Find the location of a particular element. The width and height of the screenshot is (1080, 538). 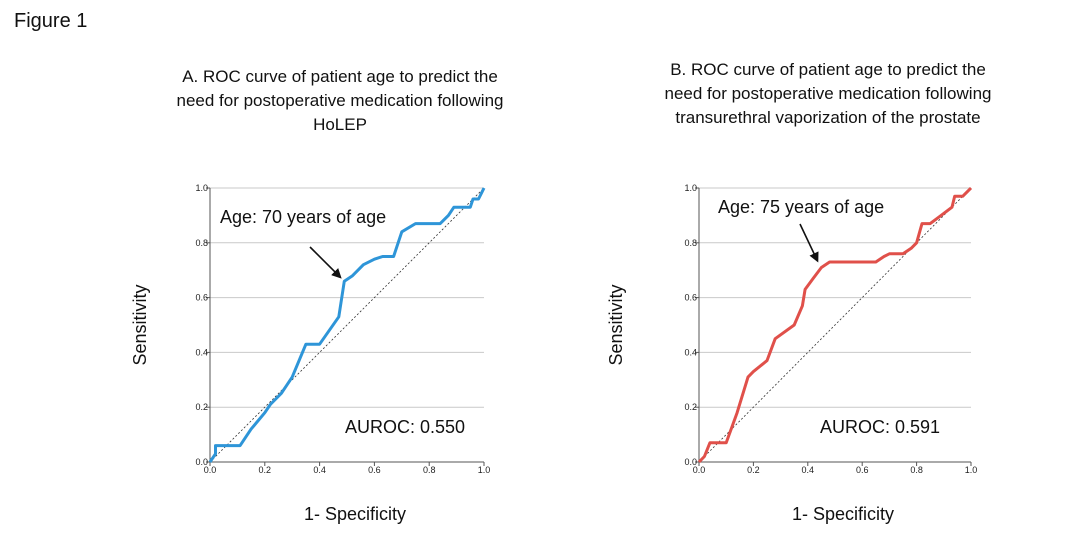

auroc-label: AUROC: 0.591 is located at coordinates (880, 427).